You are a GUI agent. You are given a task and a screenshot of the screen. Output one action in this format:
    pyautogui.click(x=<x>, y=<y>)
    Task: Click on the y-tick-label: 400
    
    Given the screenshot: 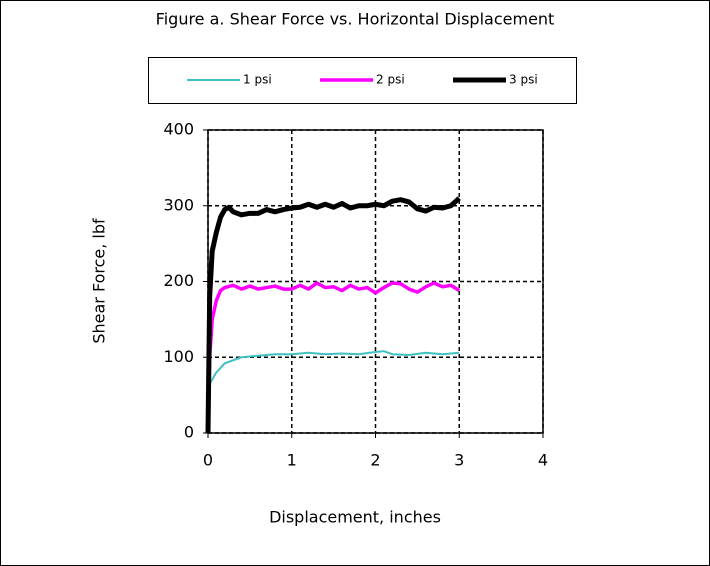 What is the action you would take?
    pyautogui.click(x=178, y=129)
    